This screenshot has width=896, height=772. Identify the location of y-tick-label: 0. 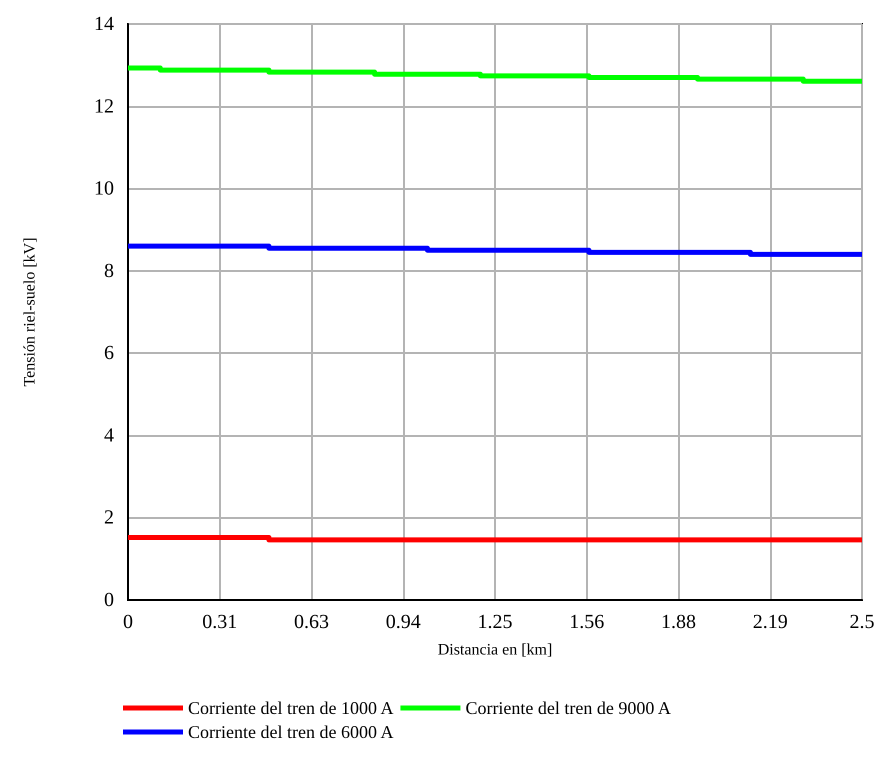
(109, 600).